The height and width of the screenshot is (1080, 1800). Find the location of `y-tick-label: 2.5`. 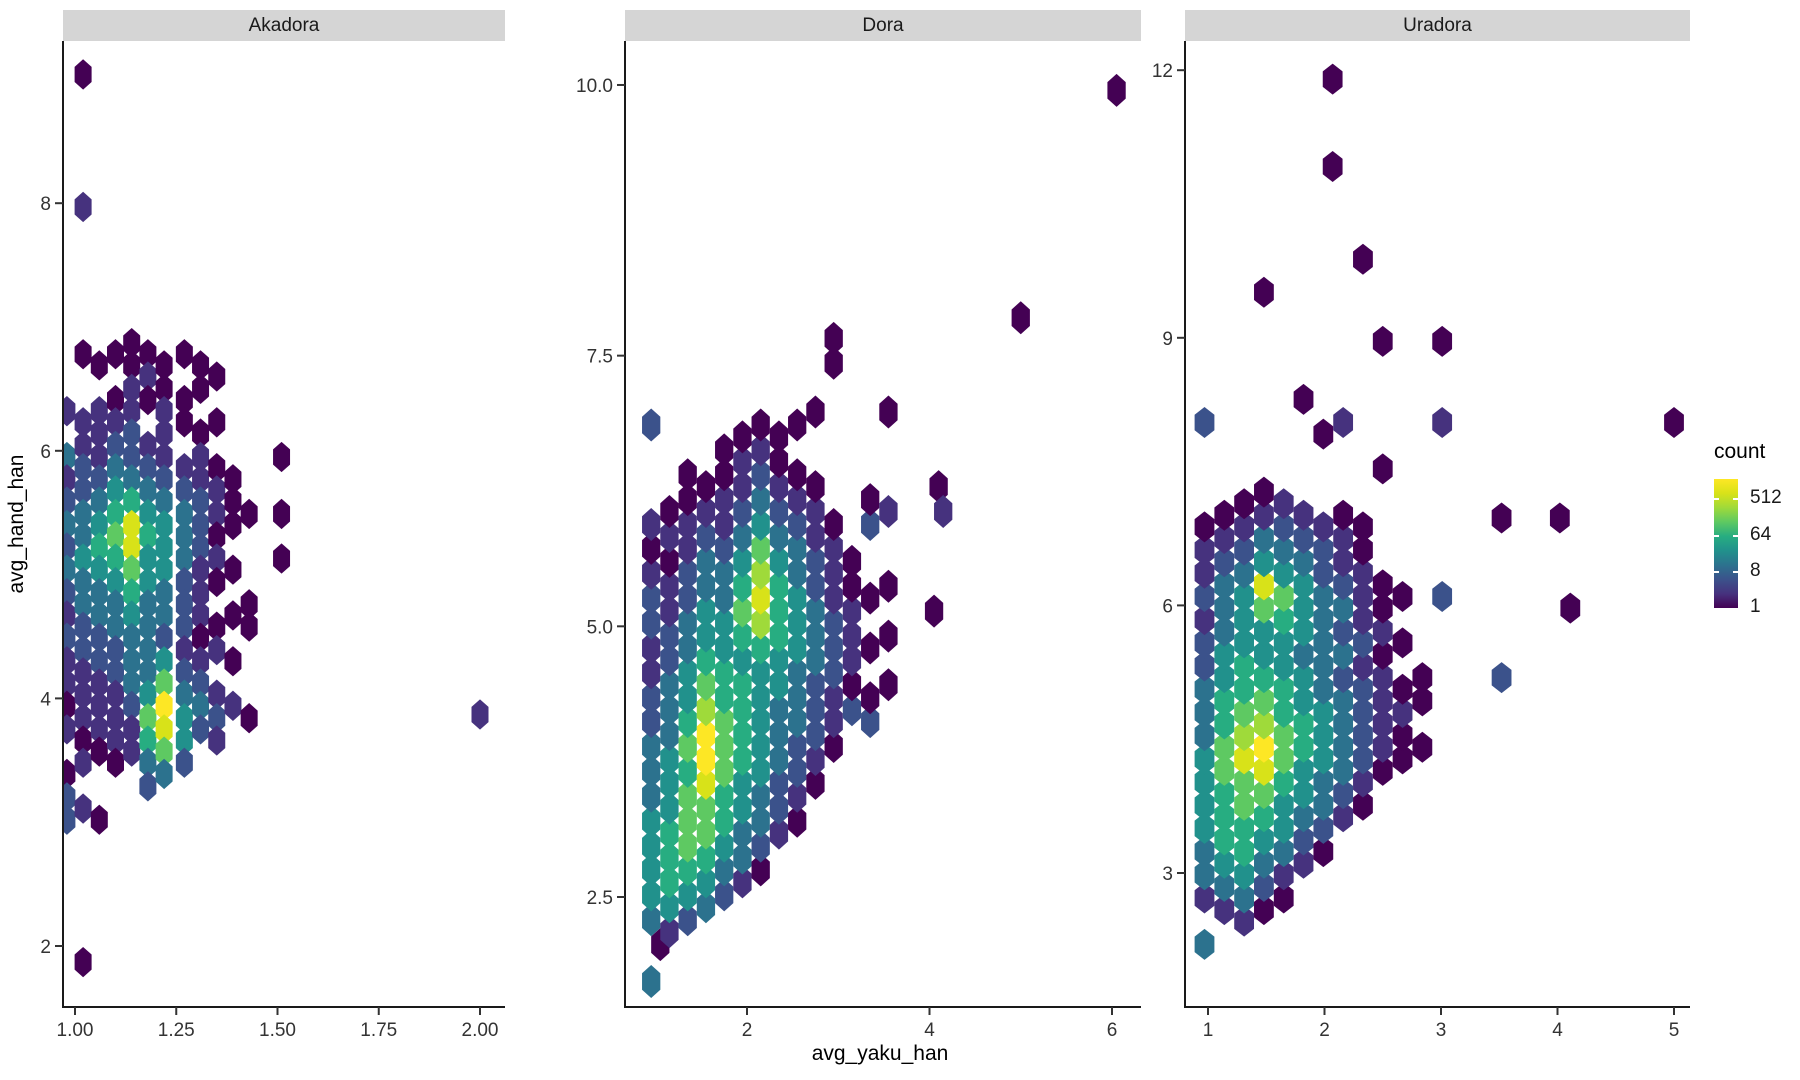

y-tick-label: 2.5 is located at coordinates (600, 898).